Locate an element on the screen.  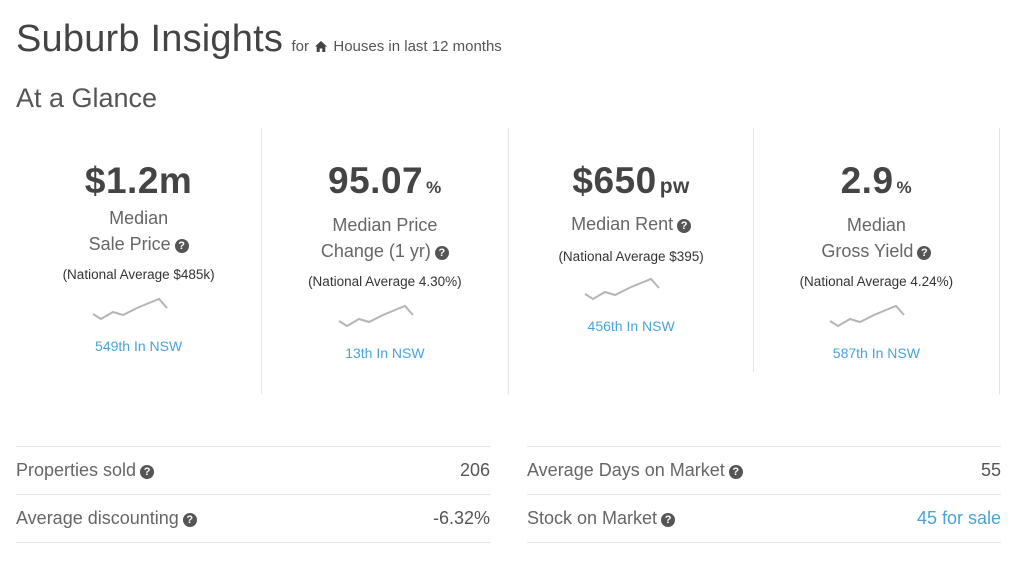
national-average: (National Average $485k) is located at coordinates (138, 274).